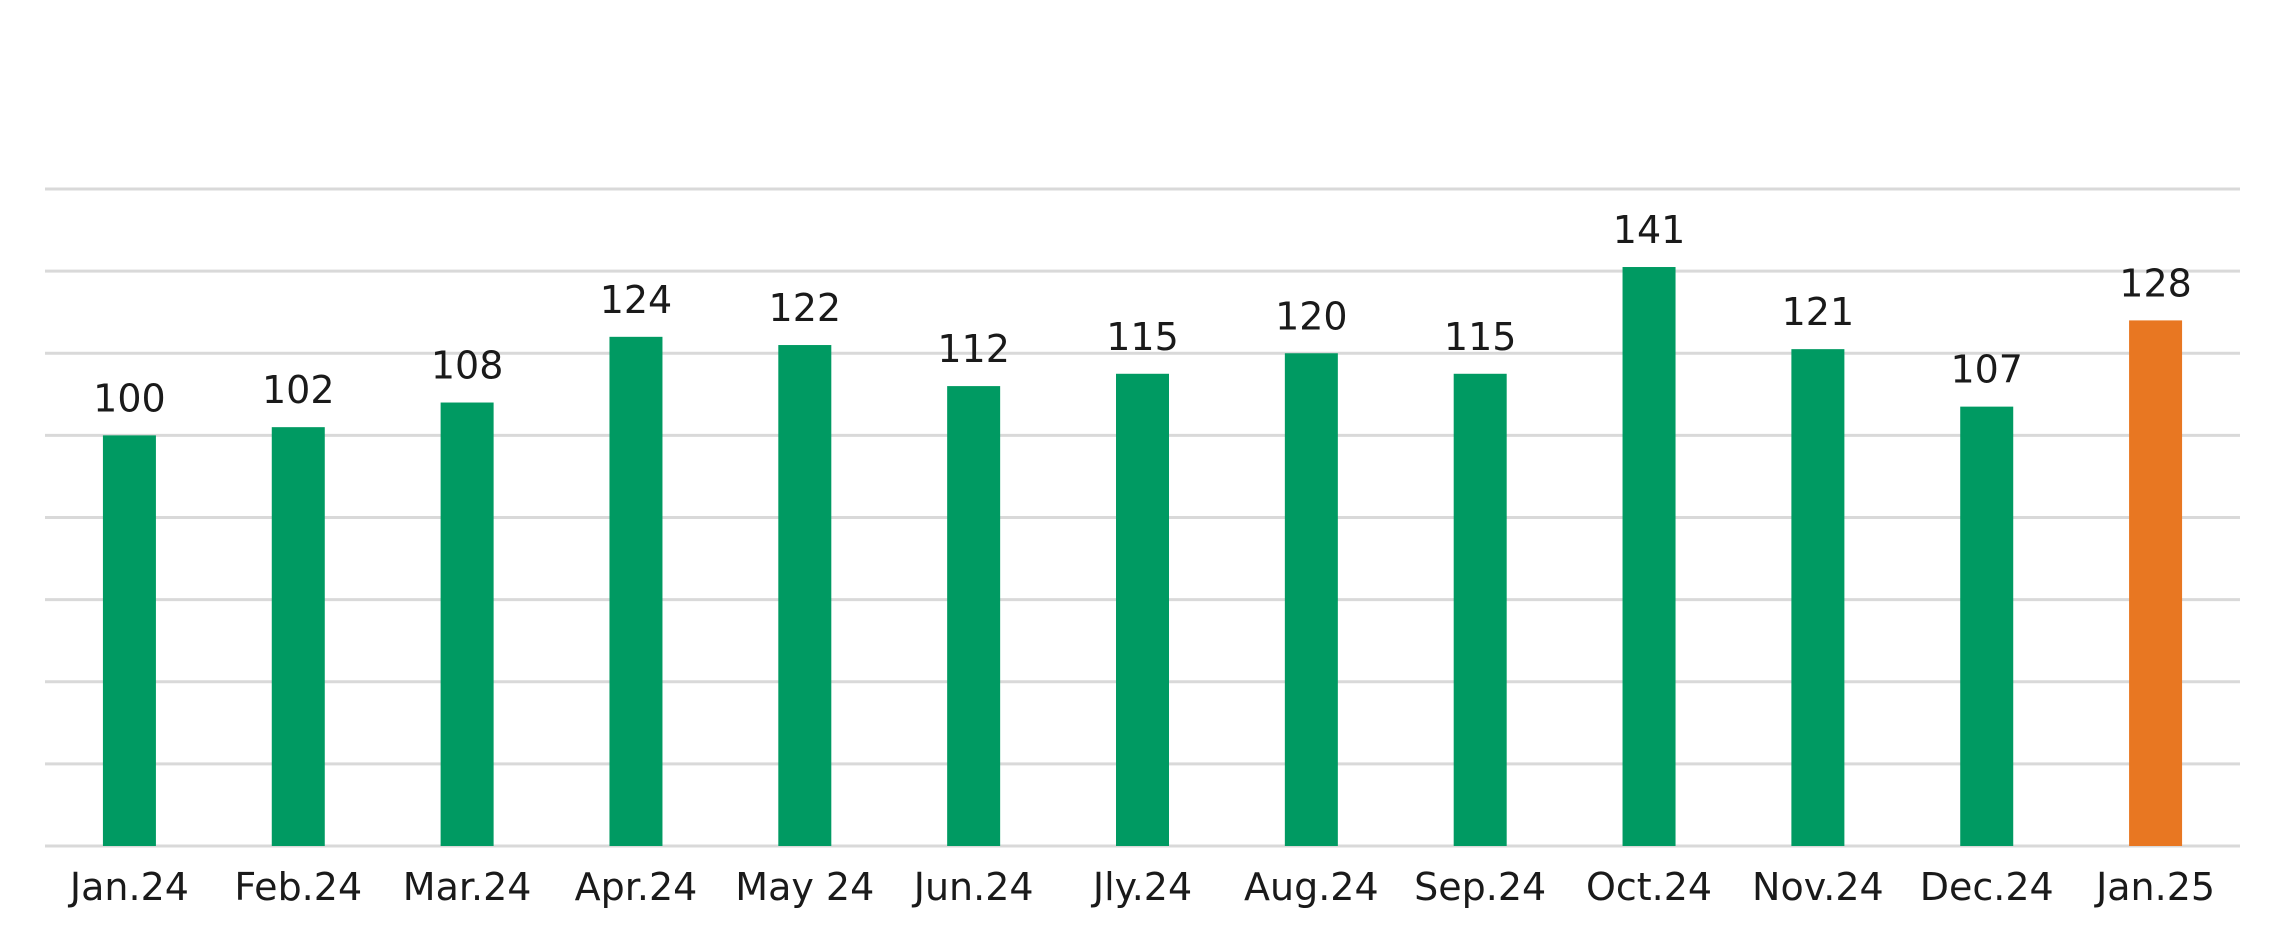  Describe the element at coordinates (467, 887) in the screenshot. I see `x-tick-label: Mar.24` at that location.